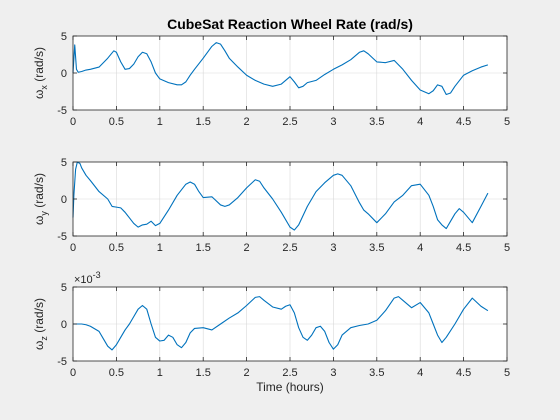 The height and width of the screenshot is (420, 560). I want to click on y-axis-label: ωy (rad/s), so click(40, 199).